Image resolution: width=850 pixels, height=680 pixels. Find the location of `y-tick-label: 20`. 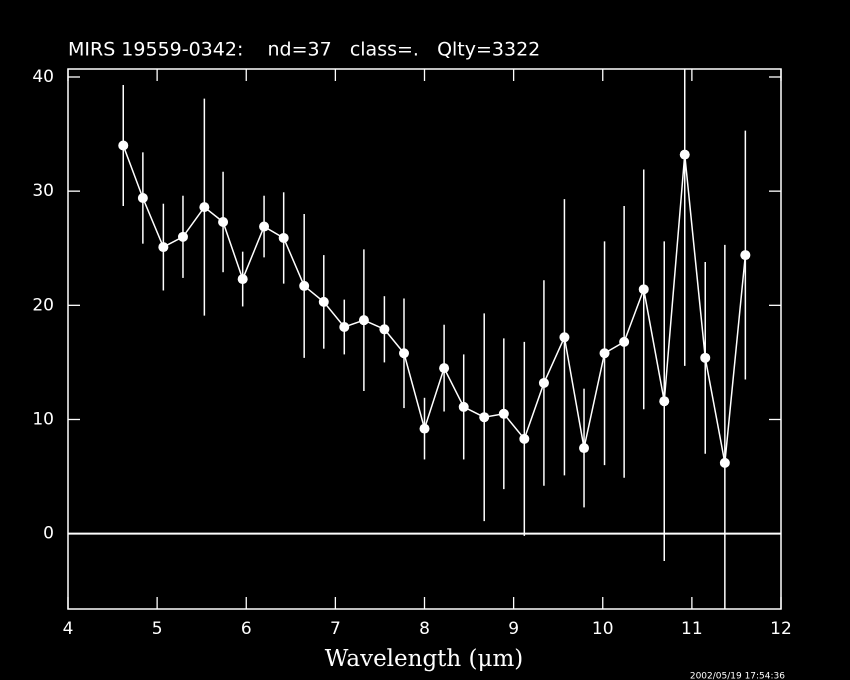

y-tick-label: 20 is located at coordinates (43, 305).